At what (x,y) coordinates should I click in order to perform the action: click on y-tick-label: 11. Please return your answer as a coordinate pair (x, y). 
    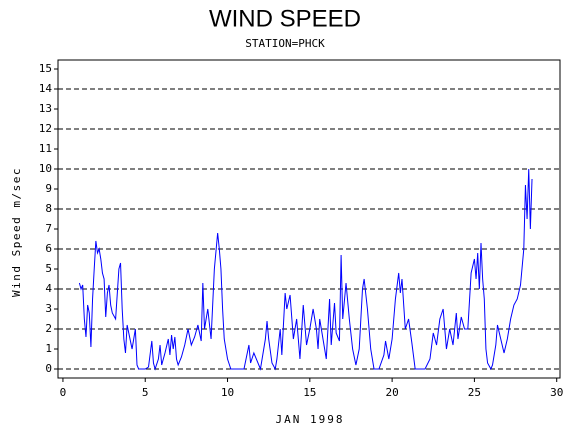
    Looking at the image, I should click on (45, 148).